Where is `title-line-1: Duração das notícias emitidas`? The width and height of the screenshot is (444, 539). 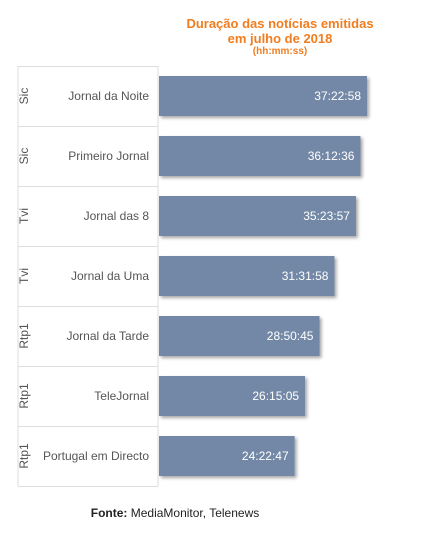 title-line-1: Duração das notícias emitidas is located at coordinates (280, 23).